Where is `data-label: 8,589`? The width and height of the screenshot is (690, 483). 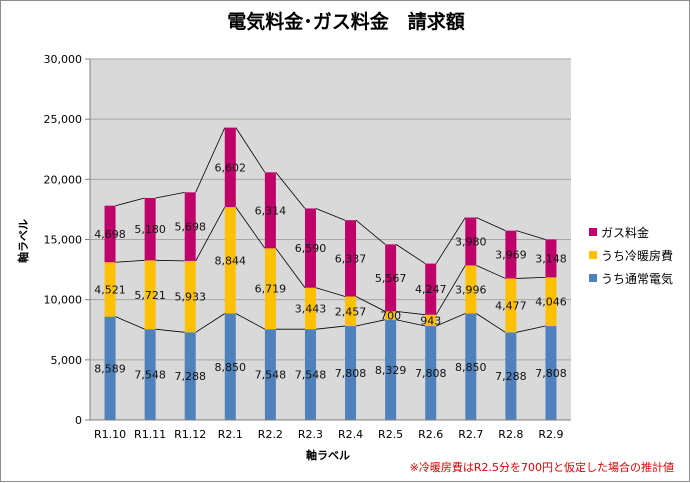 data-label: 8,589 is located at coordinates (110, 368).